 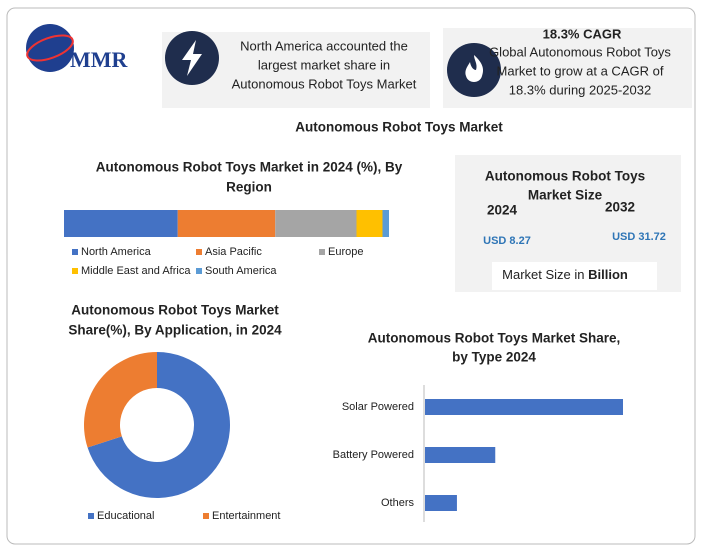 I want to click on category-label: Battery Powered, so click(x=373, y=455).